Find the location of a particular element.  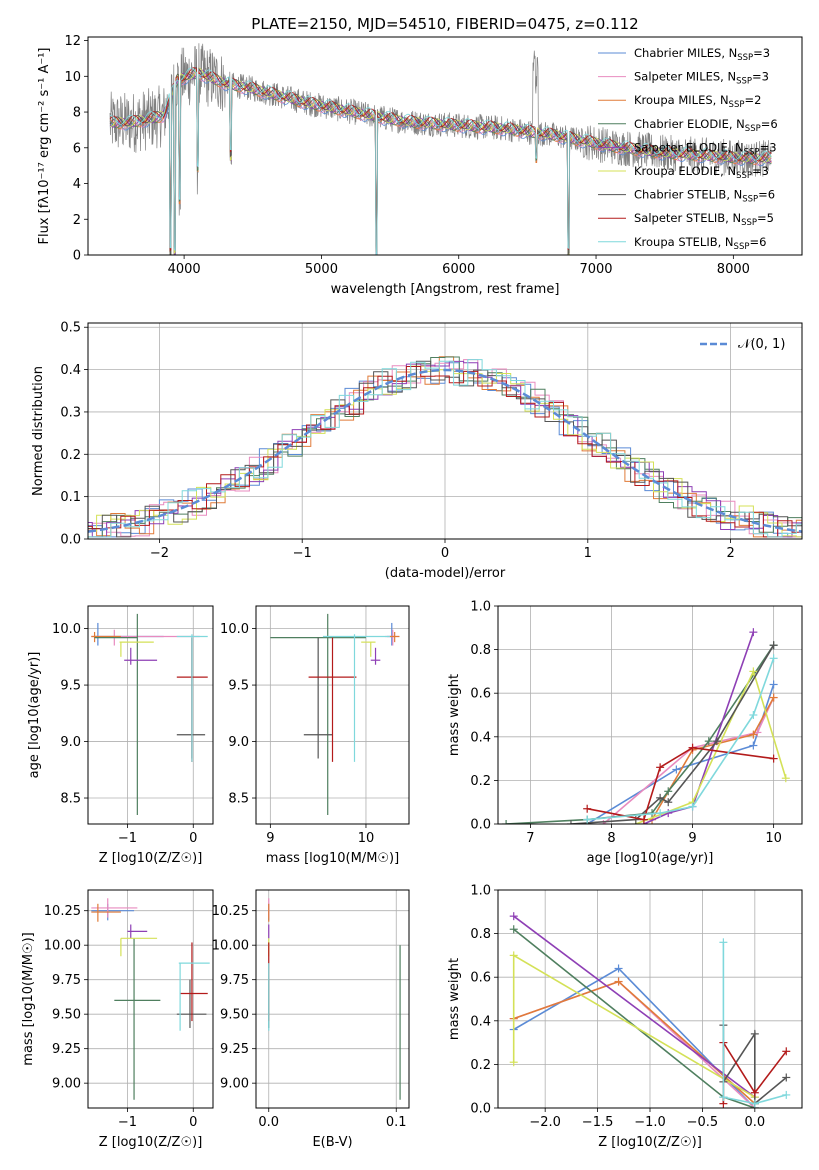

observed-spectrum is located at coordinates (440, 149).